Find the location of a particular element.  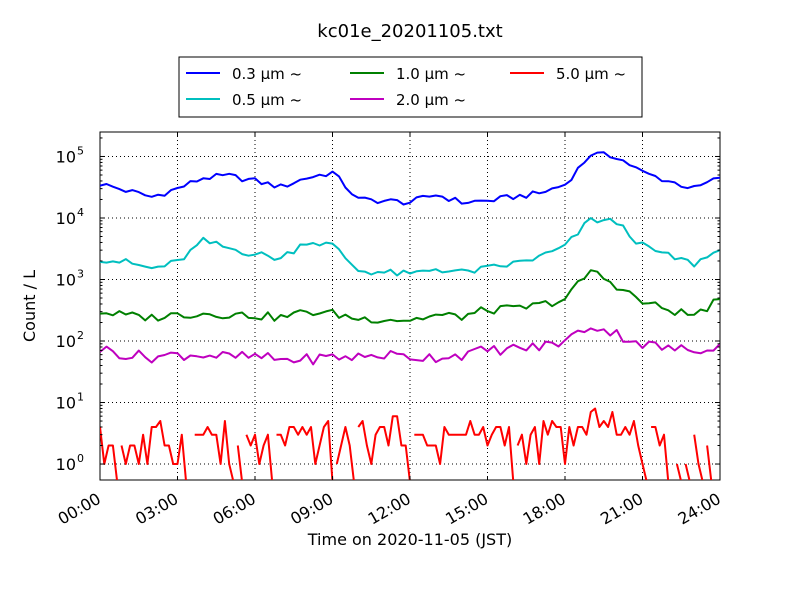

chart-title: kc01e_20201105.txt is located at coordinates (409, 31).